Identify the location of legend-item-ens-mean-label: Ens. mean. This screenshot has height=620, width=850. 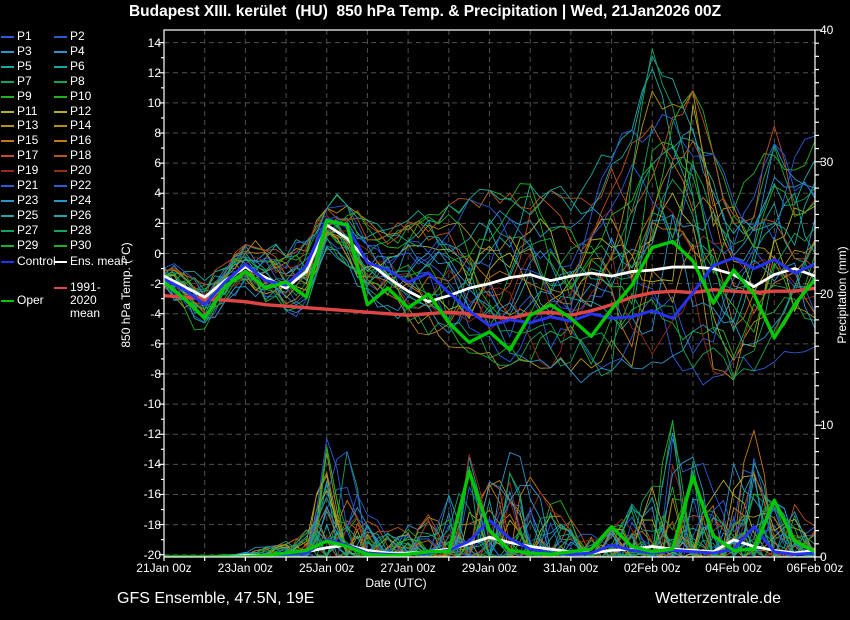
(99, 261).